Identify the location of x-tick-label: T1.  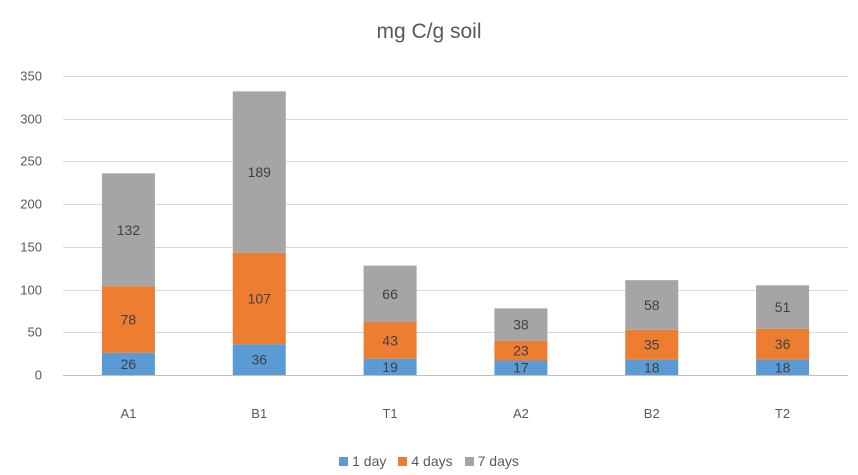
(389, 413).